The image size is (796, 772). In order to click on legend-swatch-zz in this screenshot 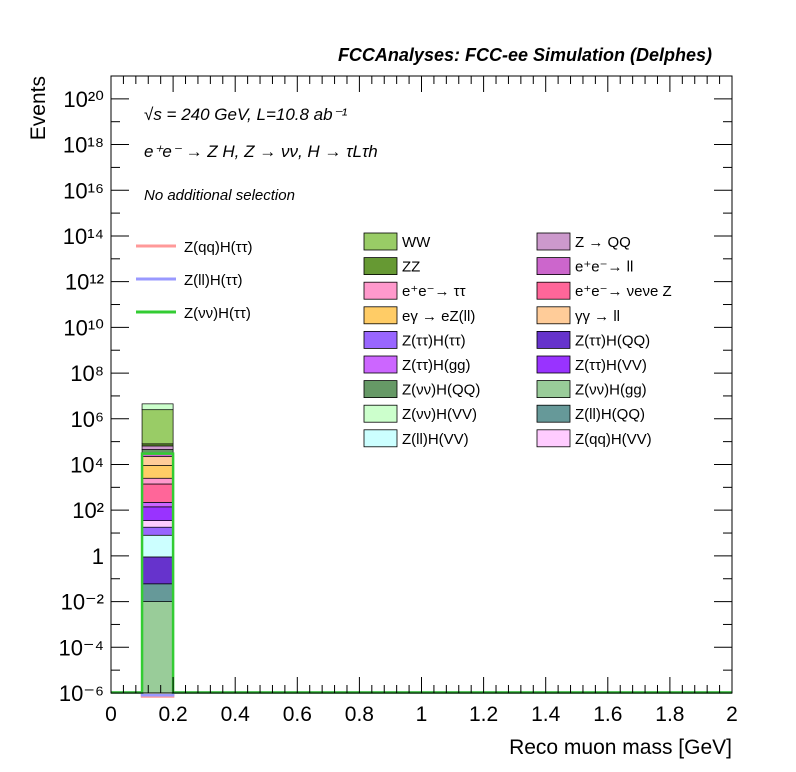, I will do `click(380, 266)`.